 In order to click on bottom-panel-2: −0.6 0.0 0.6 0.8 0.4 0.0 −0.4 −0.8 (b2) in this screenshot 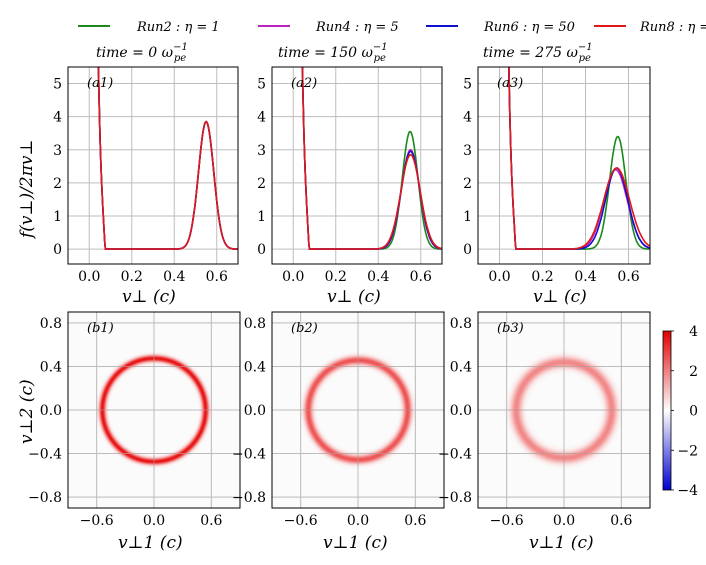, I will do `click(338, 420)`.